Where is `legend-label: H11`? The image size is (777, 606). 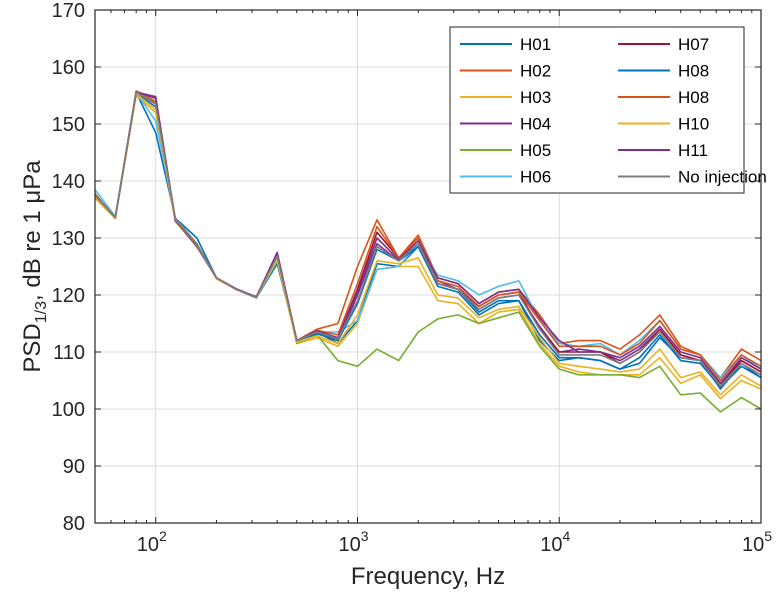 legend-label: H11 is located at coordinates (693, 150).